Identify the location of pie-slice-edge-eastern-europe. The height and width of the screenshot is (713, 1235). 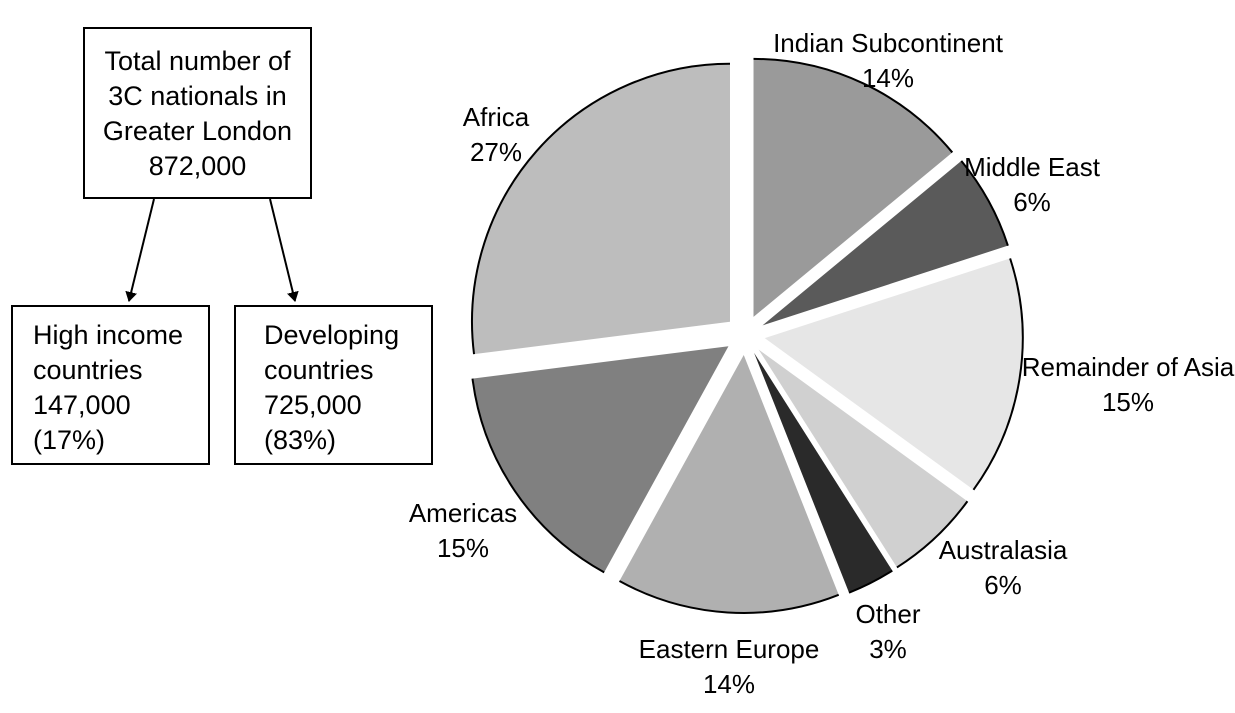
(729, 597).